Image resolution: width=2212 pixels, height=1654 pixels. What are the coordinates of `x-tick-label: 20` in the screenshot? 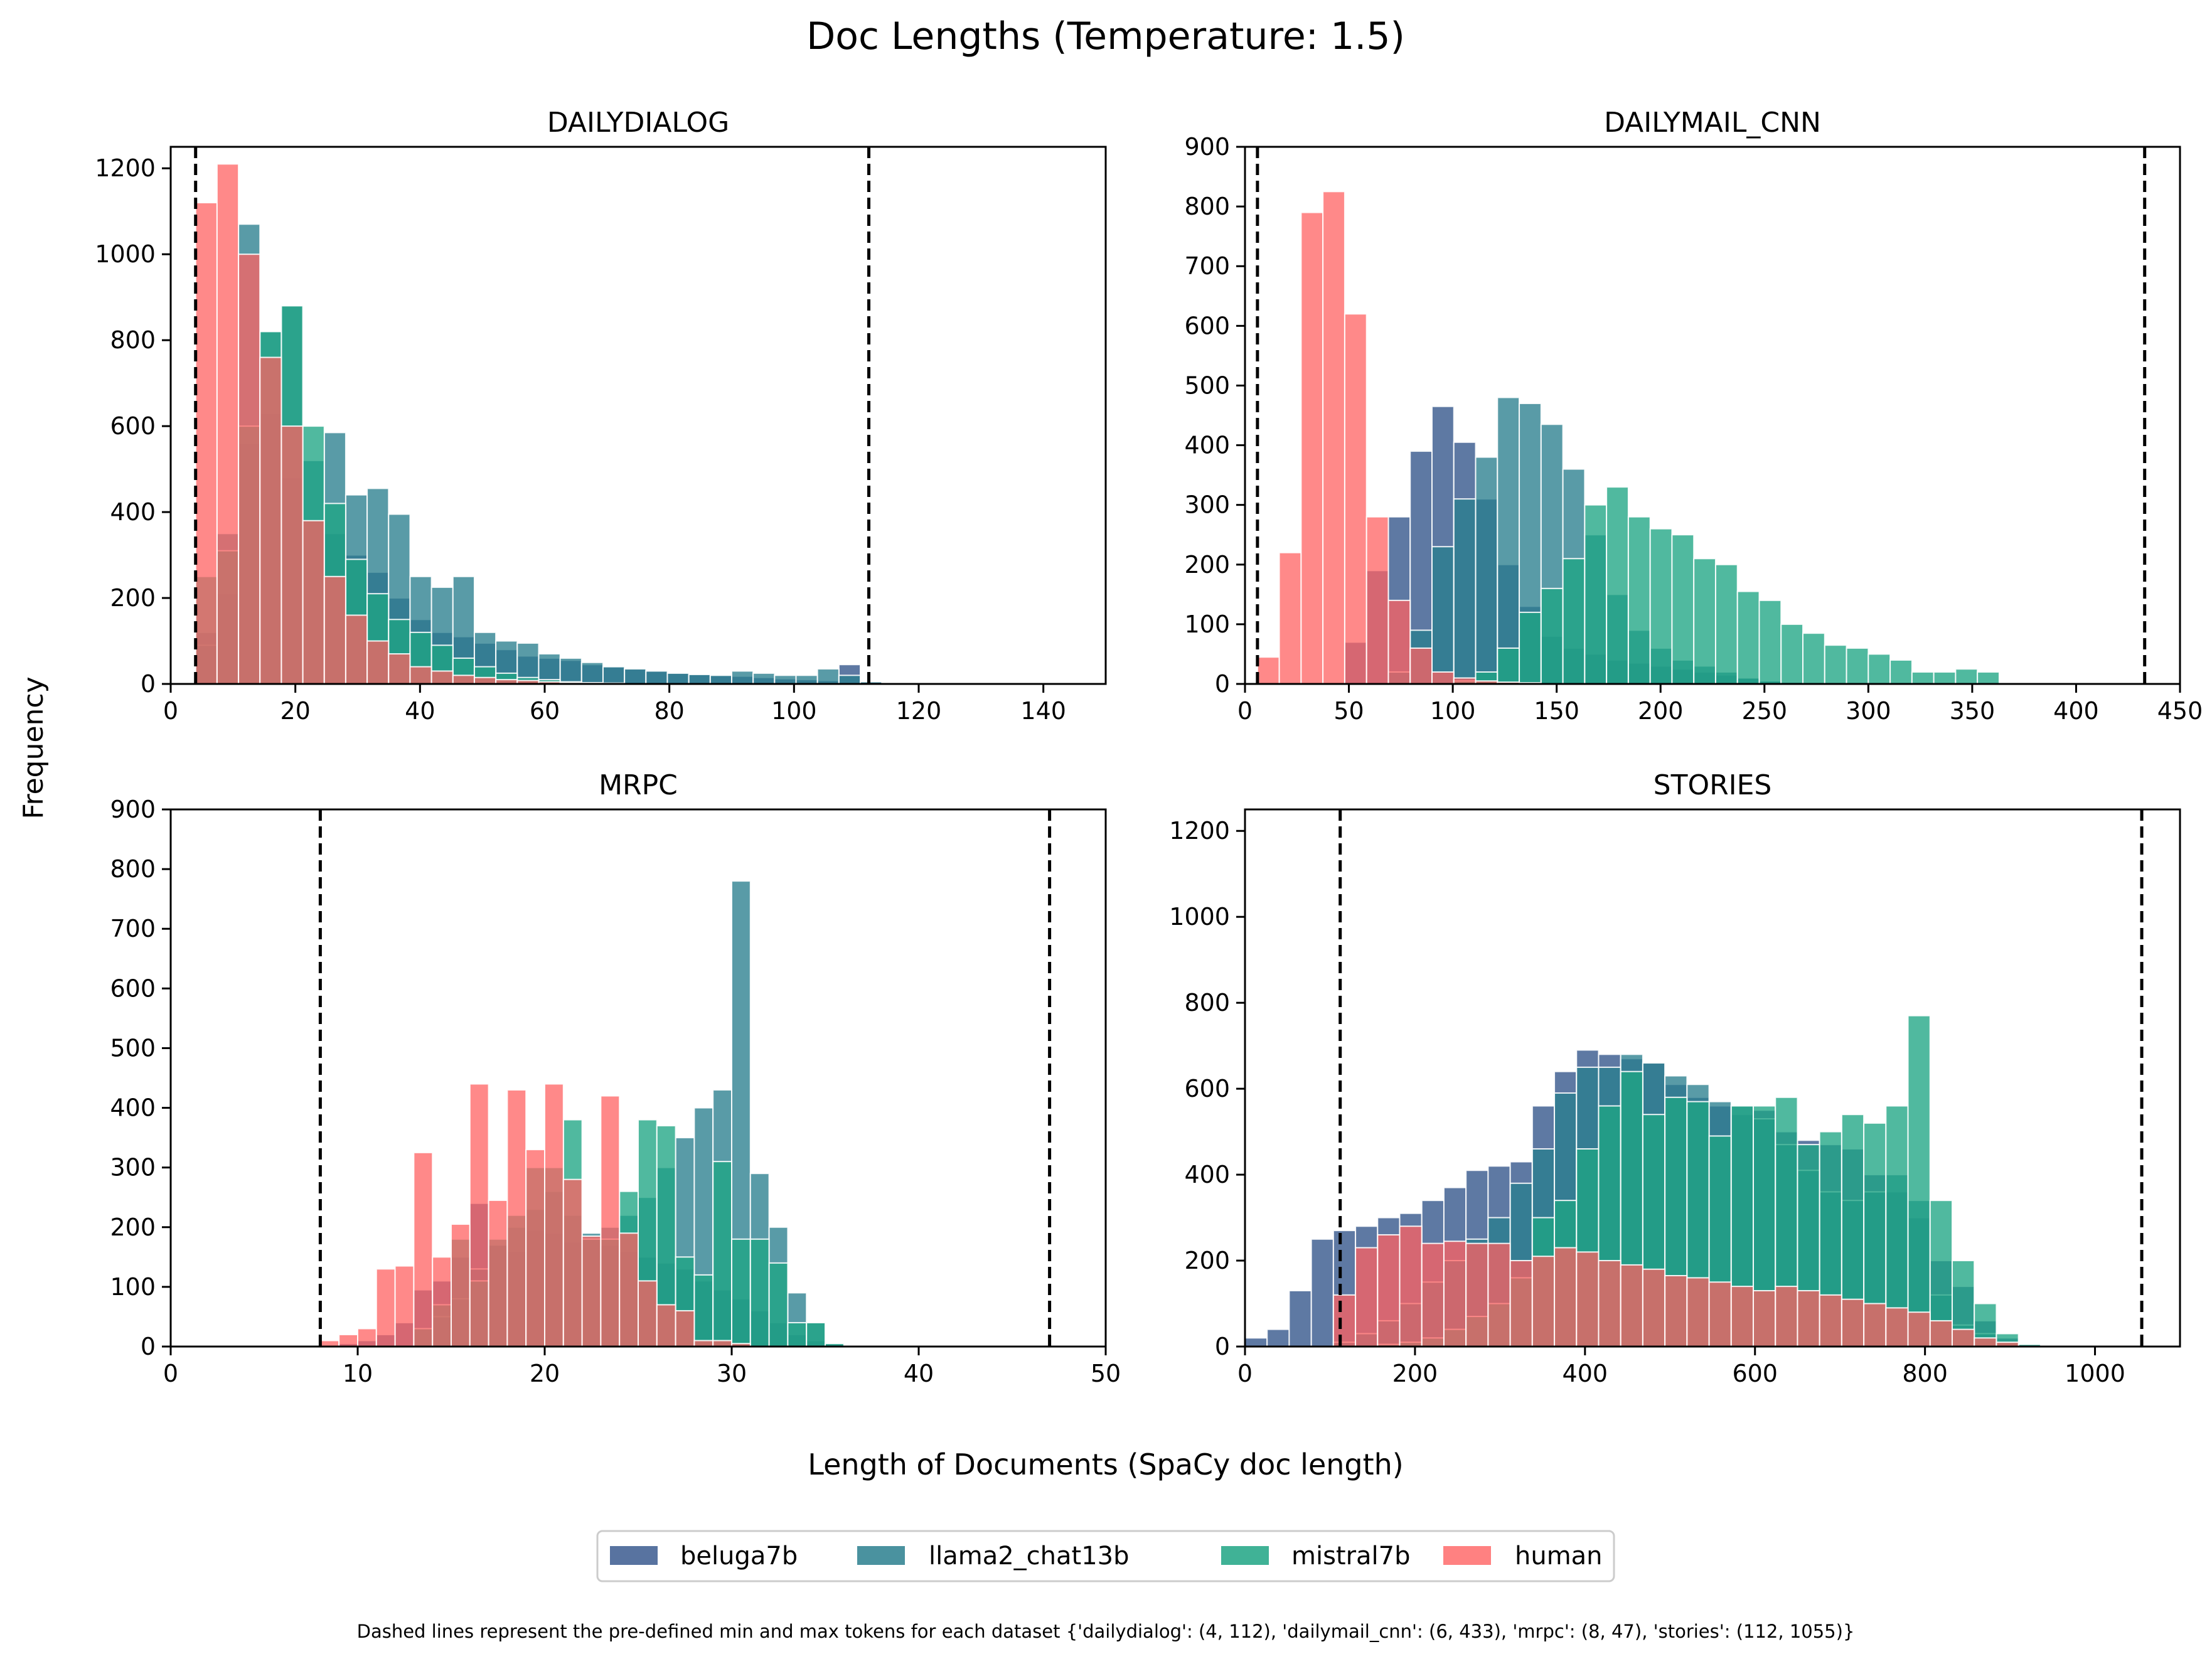 It's located at (295, 711).